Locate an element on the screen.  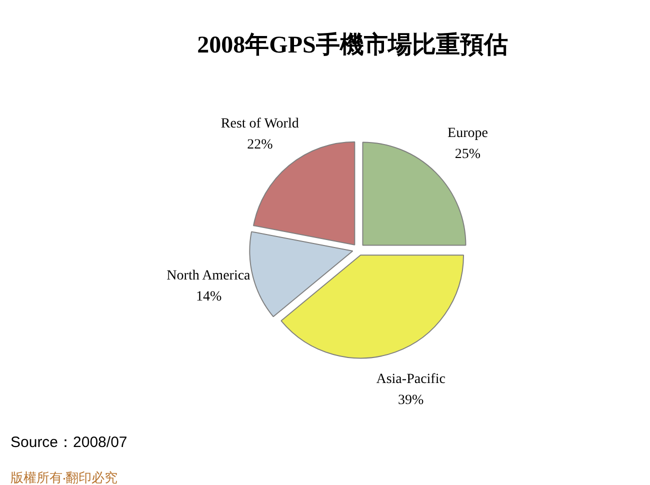
data-label: 22% is located at coordinates (260, 144).